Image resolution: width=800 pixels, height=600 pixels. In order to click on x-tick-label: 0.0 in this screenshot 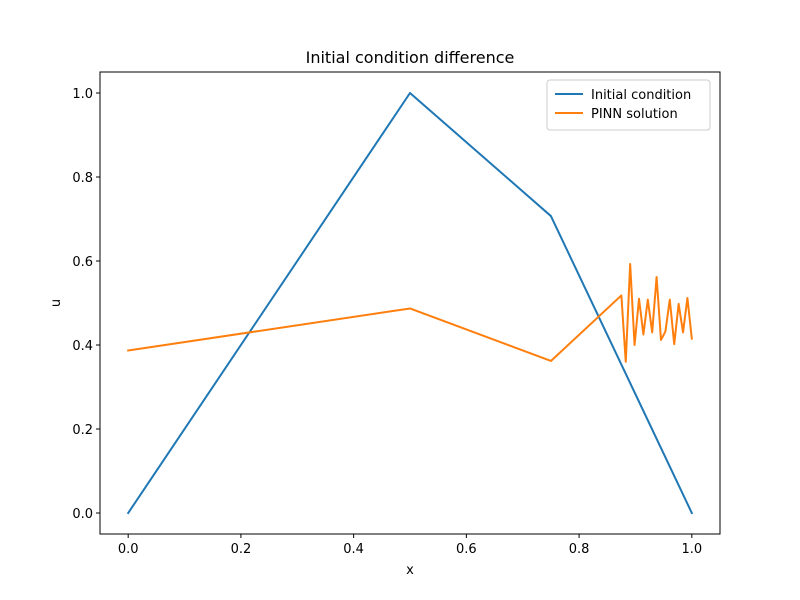, I will do `click(128, 549)`.